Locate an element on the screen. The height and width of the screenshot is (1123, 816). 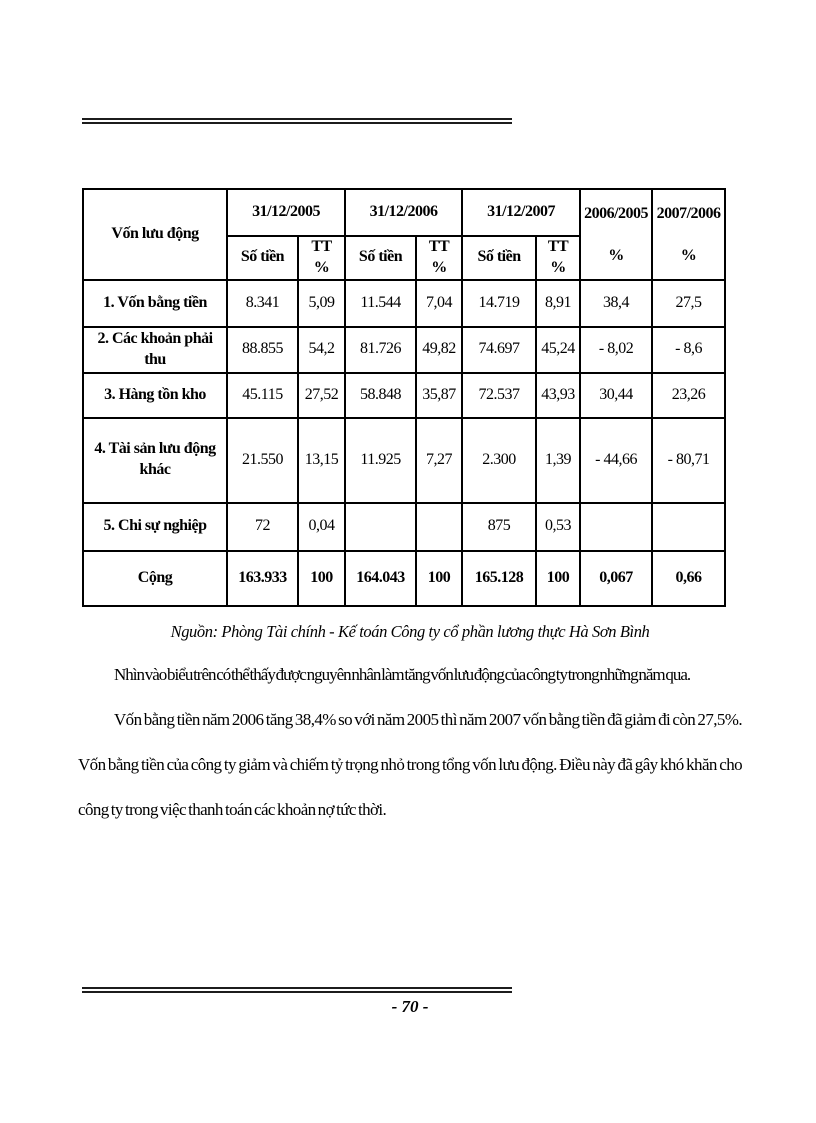
table-cell: 81.726 is located at coordinates (381, 349).